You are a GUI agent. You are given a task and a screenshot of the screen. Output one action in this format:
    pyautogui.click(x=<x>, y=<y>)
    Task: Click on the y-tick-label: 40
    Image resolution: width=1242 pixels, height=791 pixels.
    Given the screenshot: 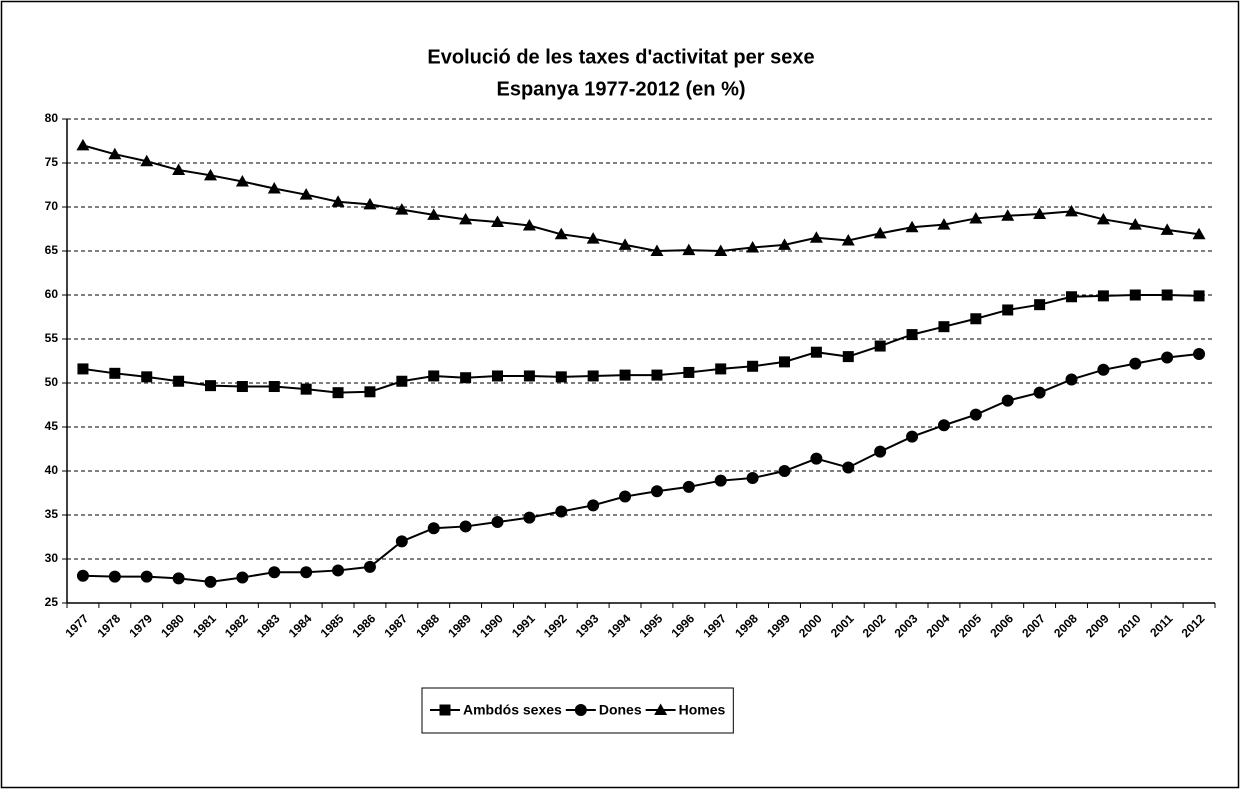 What is the action you would take?
    pyautogui.click(x=52, y=470)
    